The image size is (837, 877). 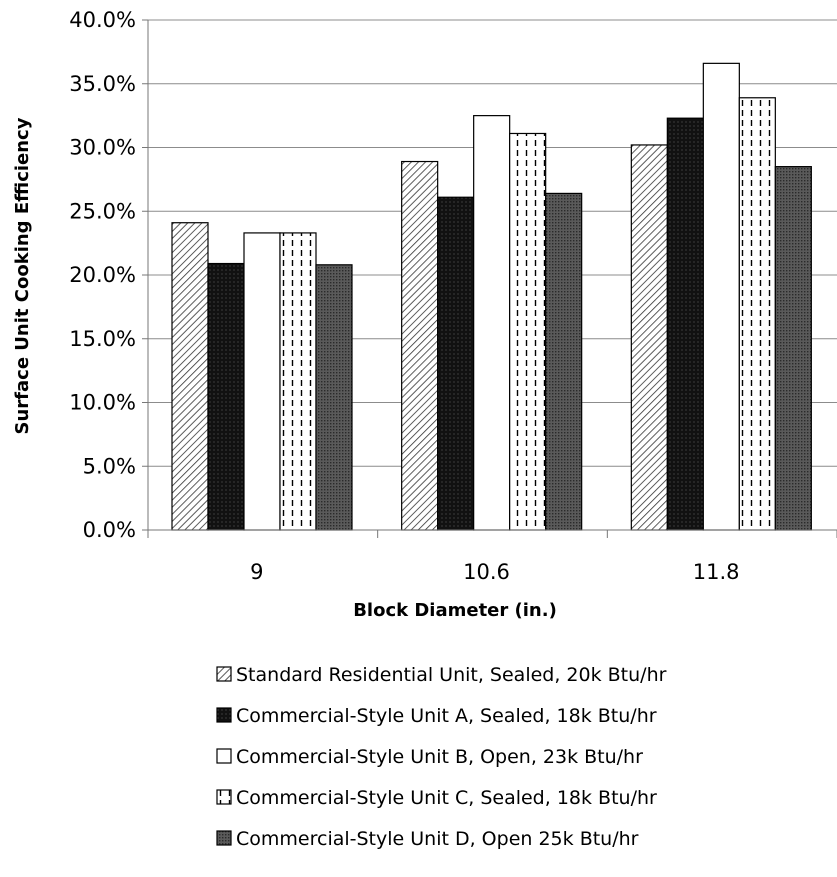 What do you see at coordinates (102, 84) in the screenshot?
I see `y-tick-label: 35.0%` at bounding box center [102, 84].